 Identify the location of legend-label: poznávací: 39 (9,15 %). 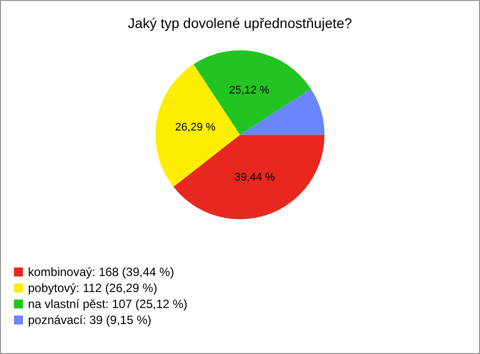
(90, 320).